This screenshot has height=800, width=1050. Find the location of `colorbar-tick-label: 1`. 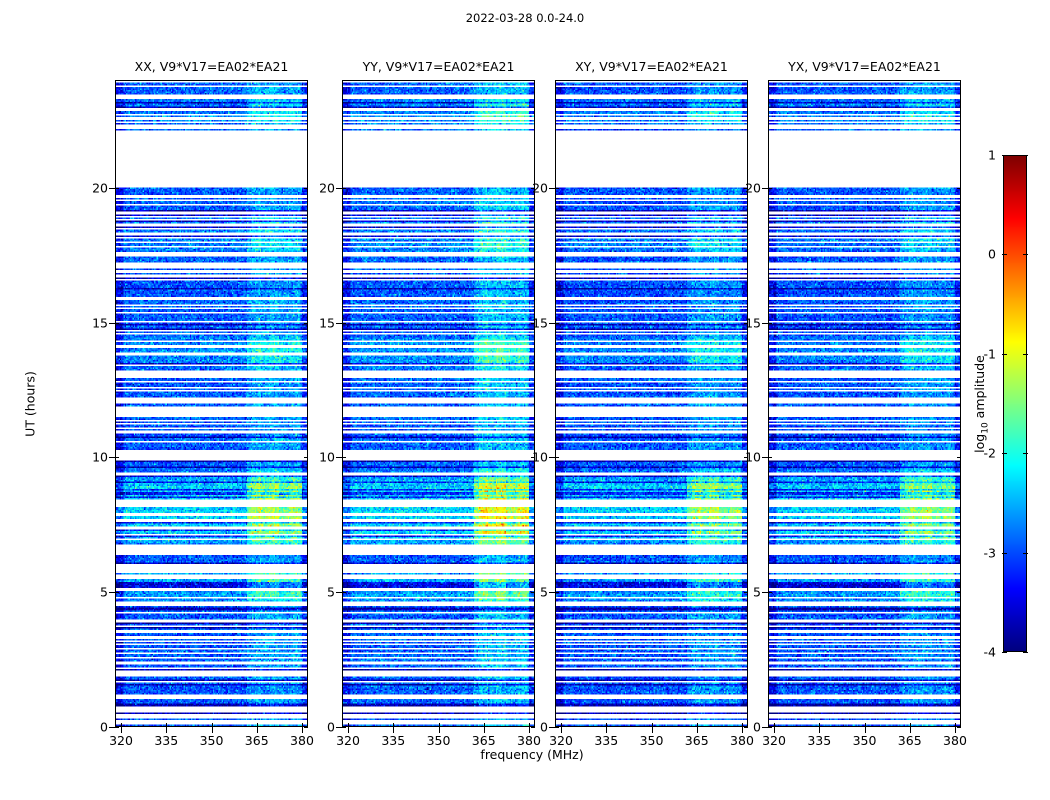

colorbar-tick-label: 1 is located at coordinates (992, 155).